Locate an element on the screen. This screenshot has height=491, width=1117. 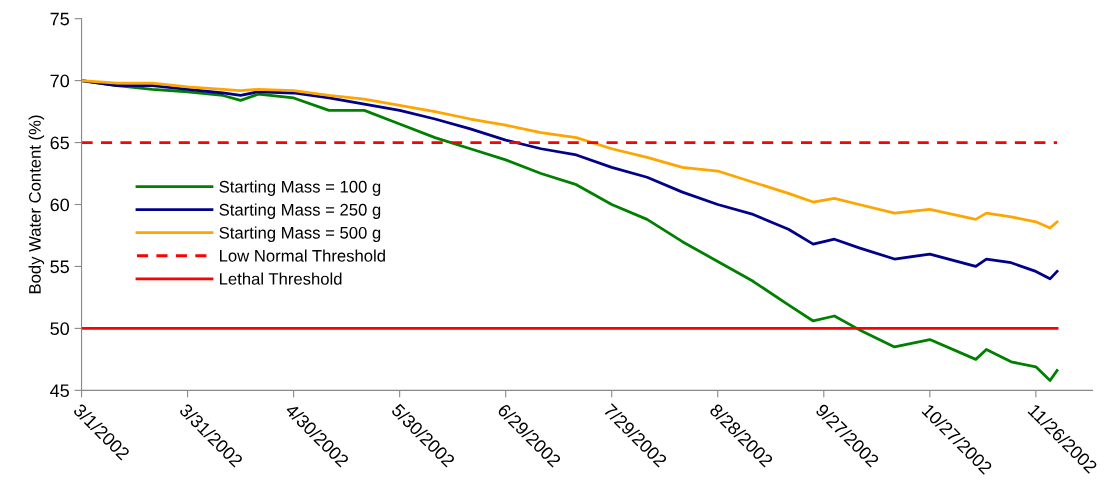
legend-label: Lethal Threshold is located at coordinates (281, 278).